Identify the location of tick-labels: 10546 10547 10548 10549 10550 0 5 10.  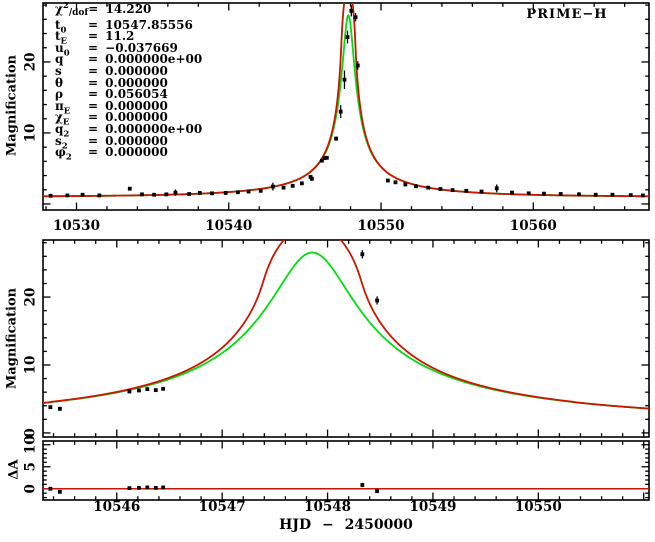
(292, 475).